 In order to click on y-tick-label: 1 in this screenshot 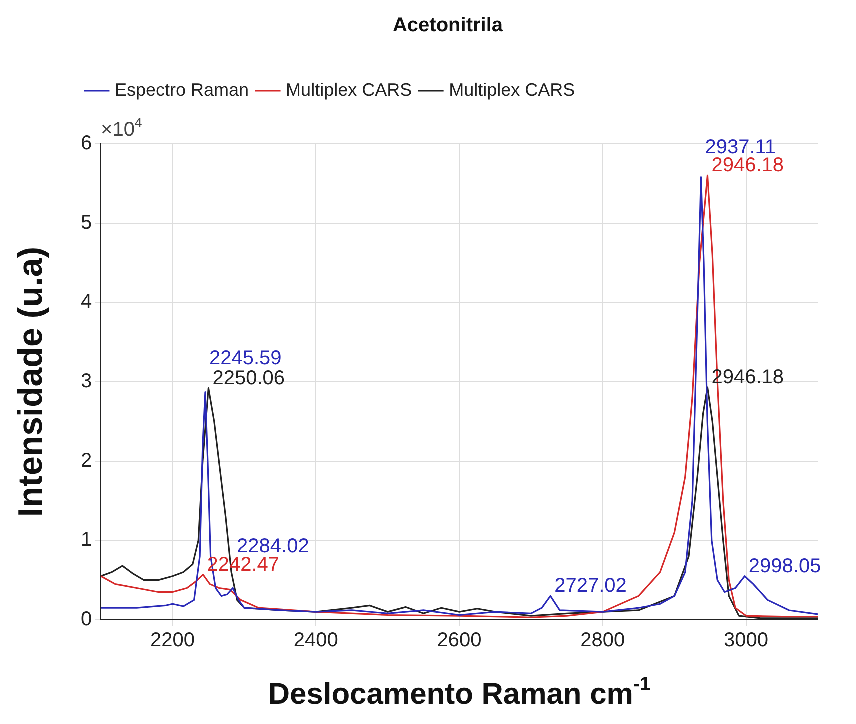, I will do `click(86, 540)`.